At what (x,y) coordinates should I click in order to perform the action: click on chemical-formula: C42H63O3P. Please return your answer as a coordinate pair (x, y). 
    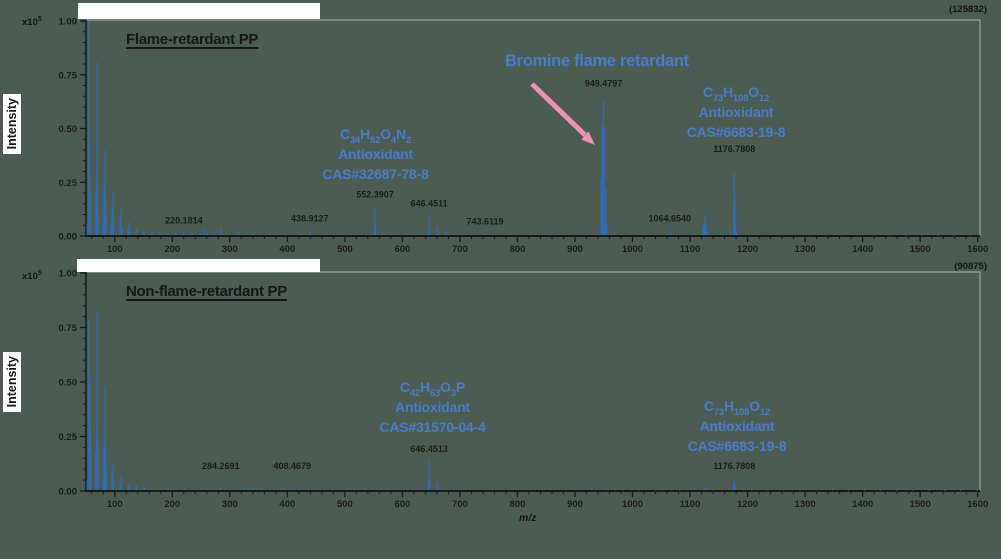
    Looking at the image, I should click on (432, 389).